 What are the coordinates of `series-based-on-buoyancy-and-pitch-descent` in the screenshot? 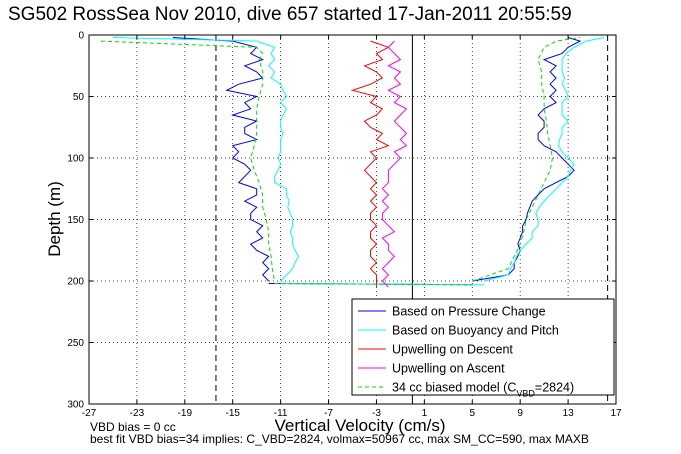 It's located at (206, 159).